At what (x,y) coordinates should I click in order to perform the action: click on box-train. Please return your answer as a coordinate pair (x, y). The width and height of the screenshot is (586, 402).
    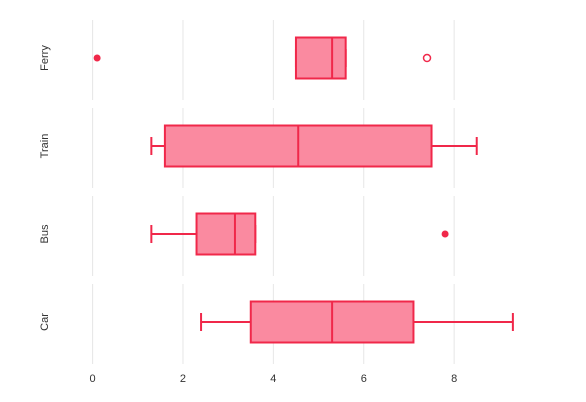
    Looking at the image, I should click on (314, 146).